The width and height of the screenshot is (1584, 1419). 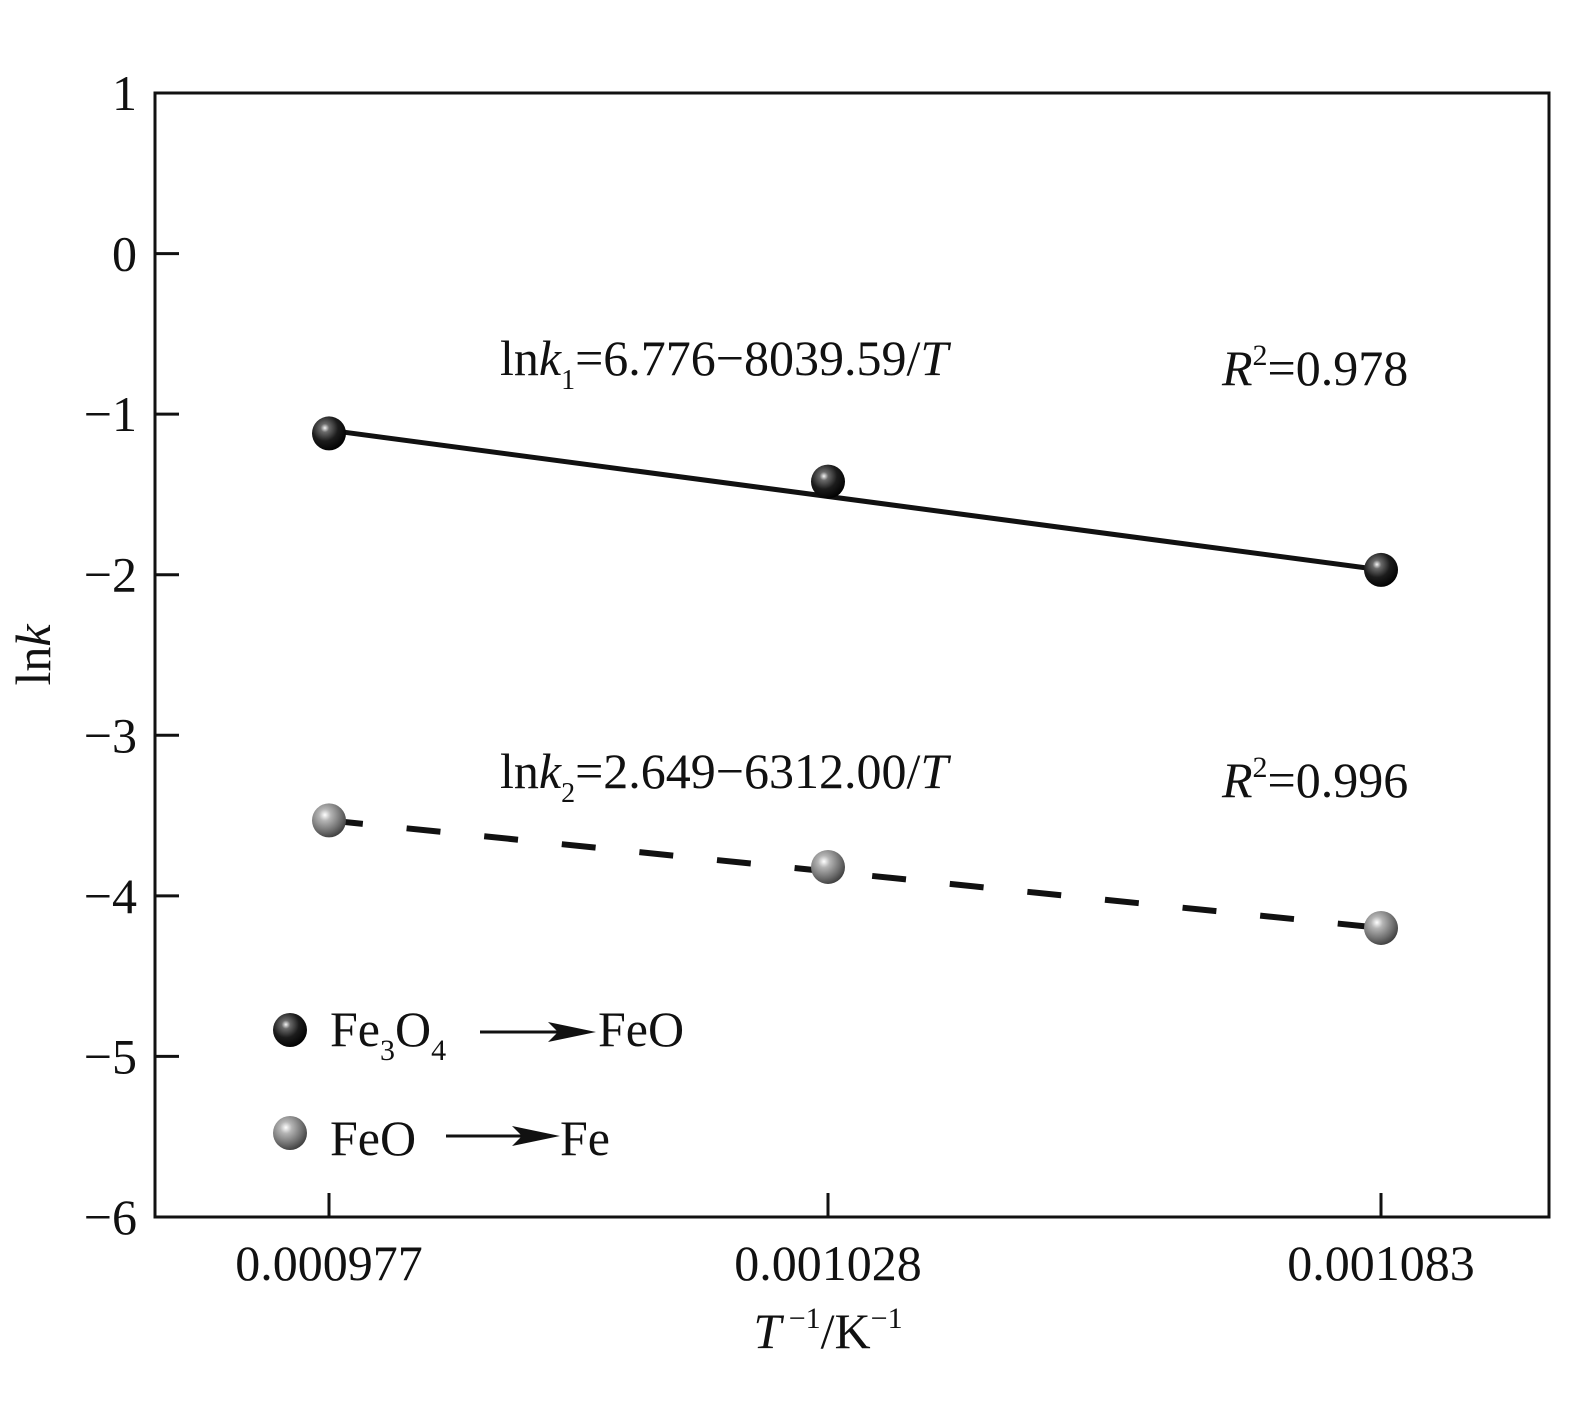 What do you see at coordinates (124, 93) in the screenshot?
I see `y-tick-label: 1` at bounding box center [124, 93].